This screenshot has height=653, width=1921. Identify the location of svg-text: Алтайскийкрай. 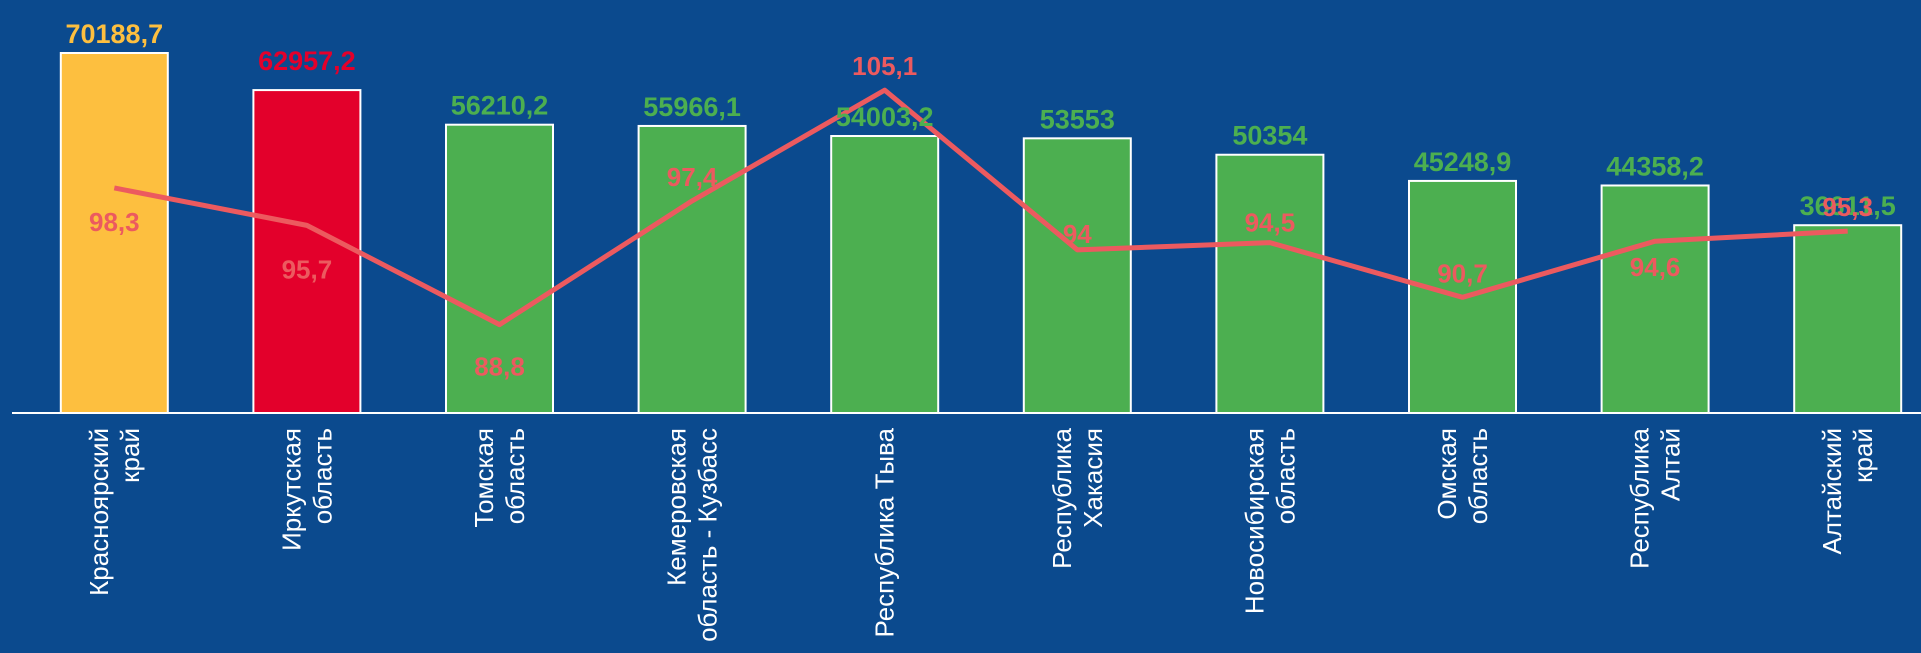
(1847, 491).